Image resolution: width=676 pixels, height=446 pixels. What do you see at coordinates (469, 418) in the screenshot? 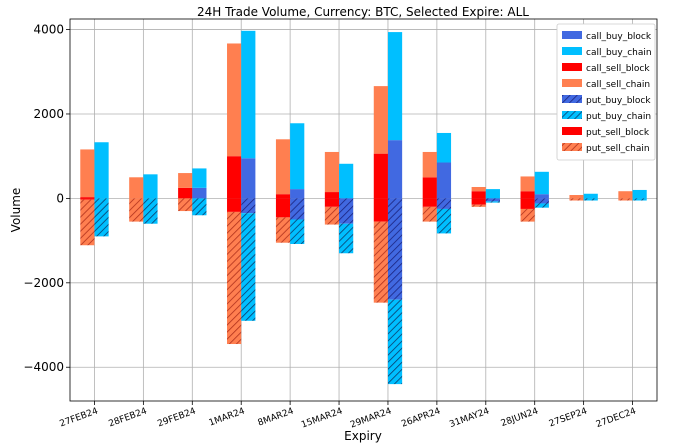
I see `x-tick-label: 31MAY24` at bounding box center [469, 418].